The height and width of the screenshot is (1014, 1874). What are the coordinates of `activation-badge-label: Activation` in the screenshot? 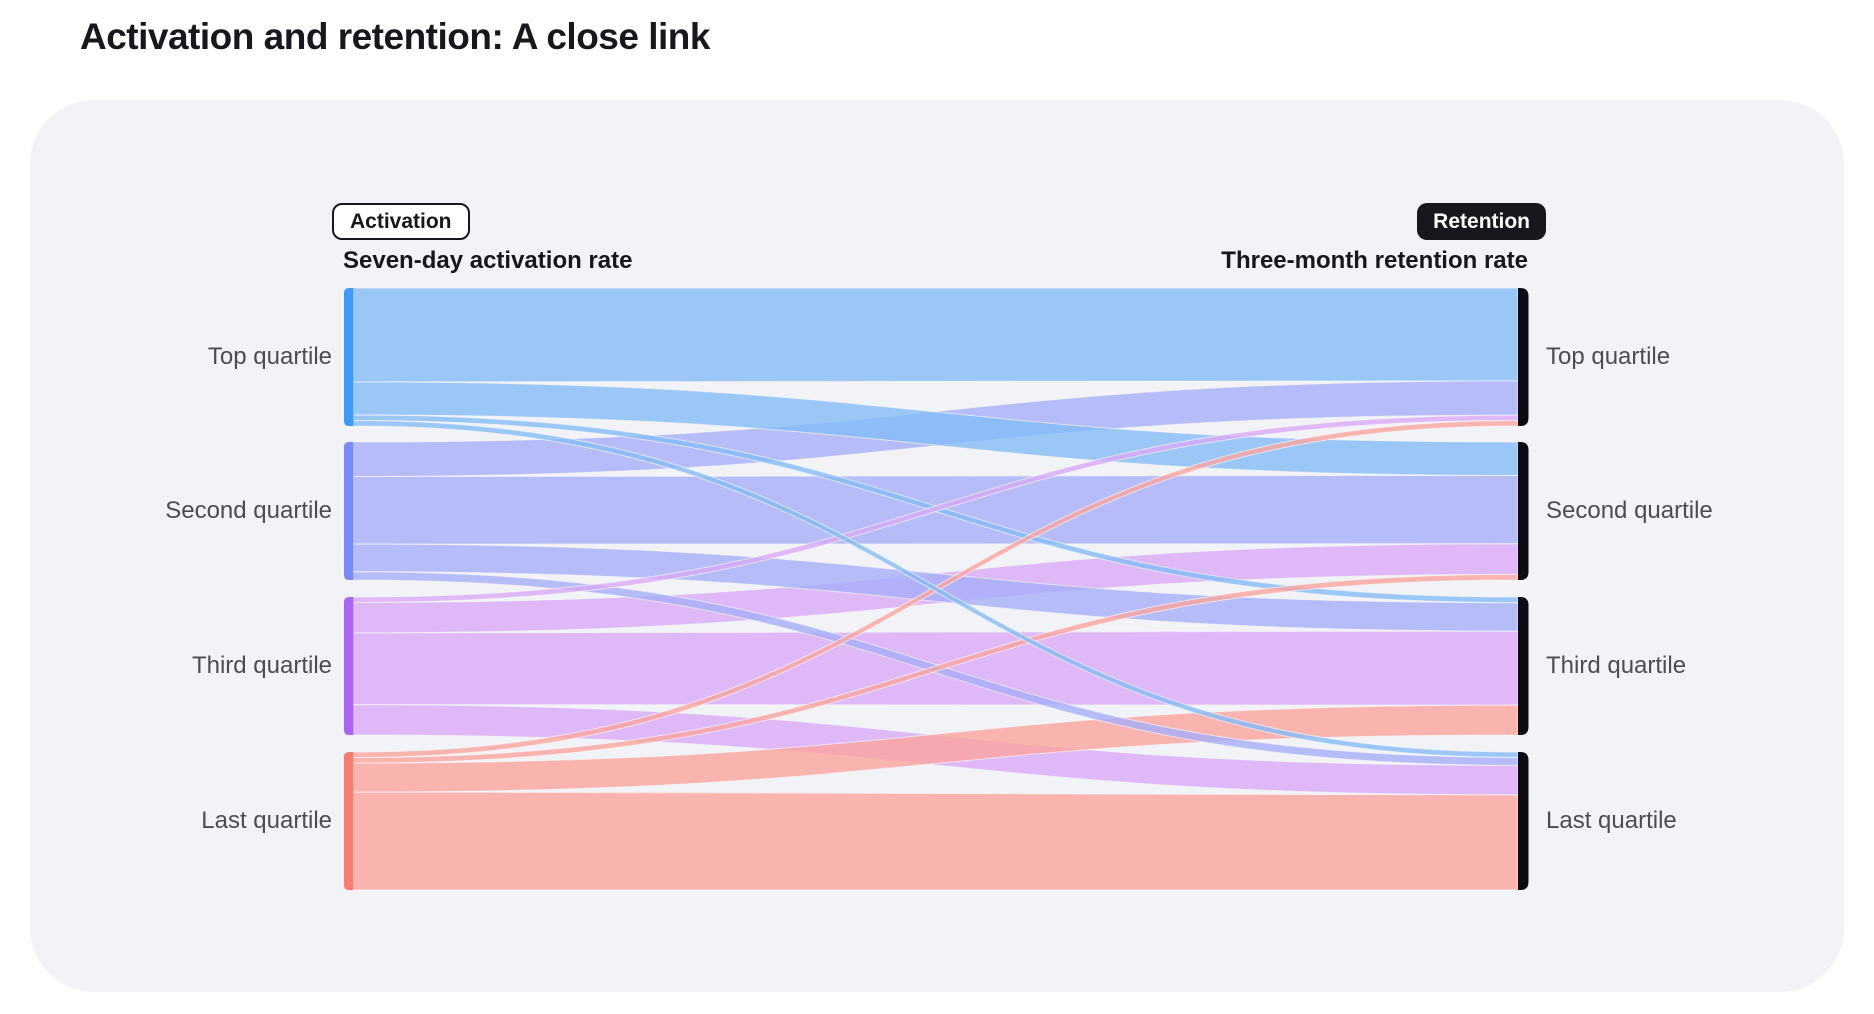 It's located at (401, 221).